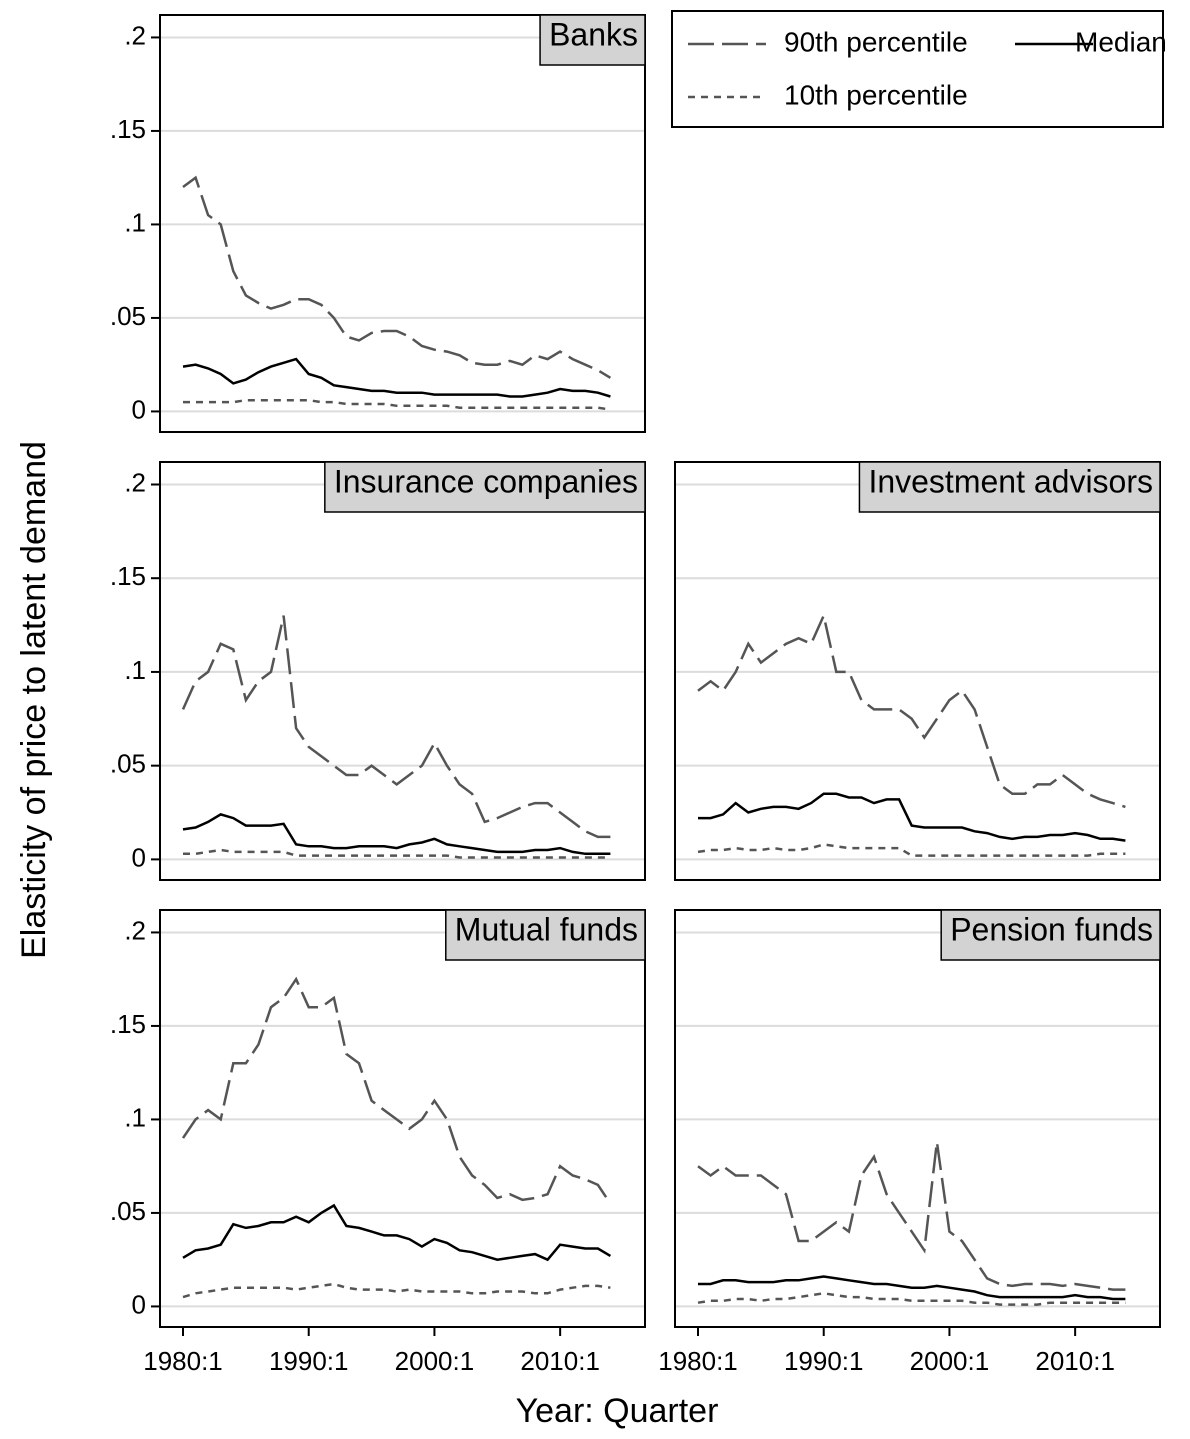 This screenshot has width=1190, height=1439. I want to click on panel-title: Insurance companies, so click(486, 481).